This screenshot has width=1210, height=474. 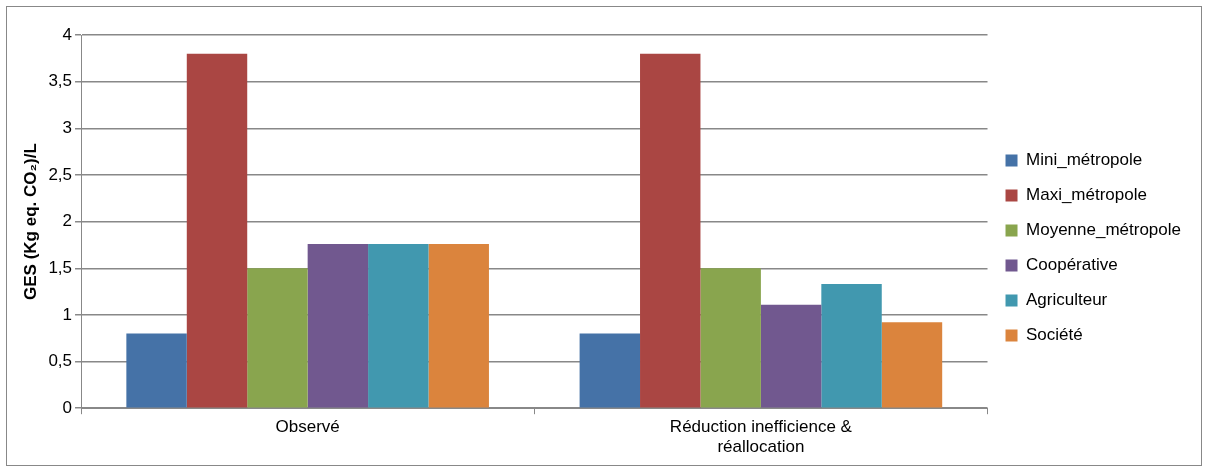 What do you see at coordinates (60, 174) in the screenshot?
I see `y-tick-label: 2,5` at bounding box center [60, 174].